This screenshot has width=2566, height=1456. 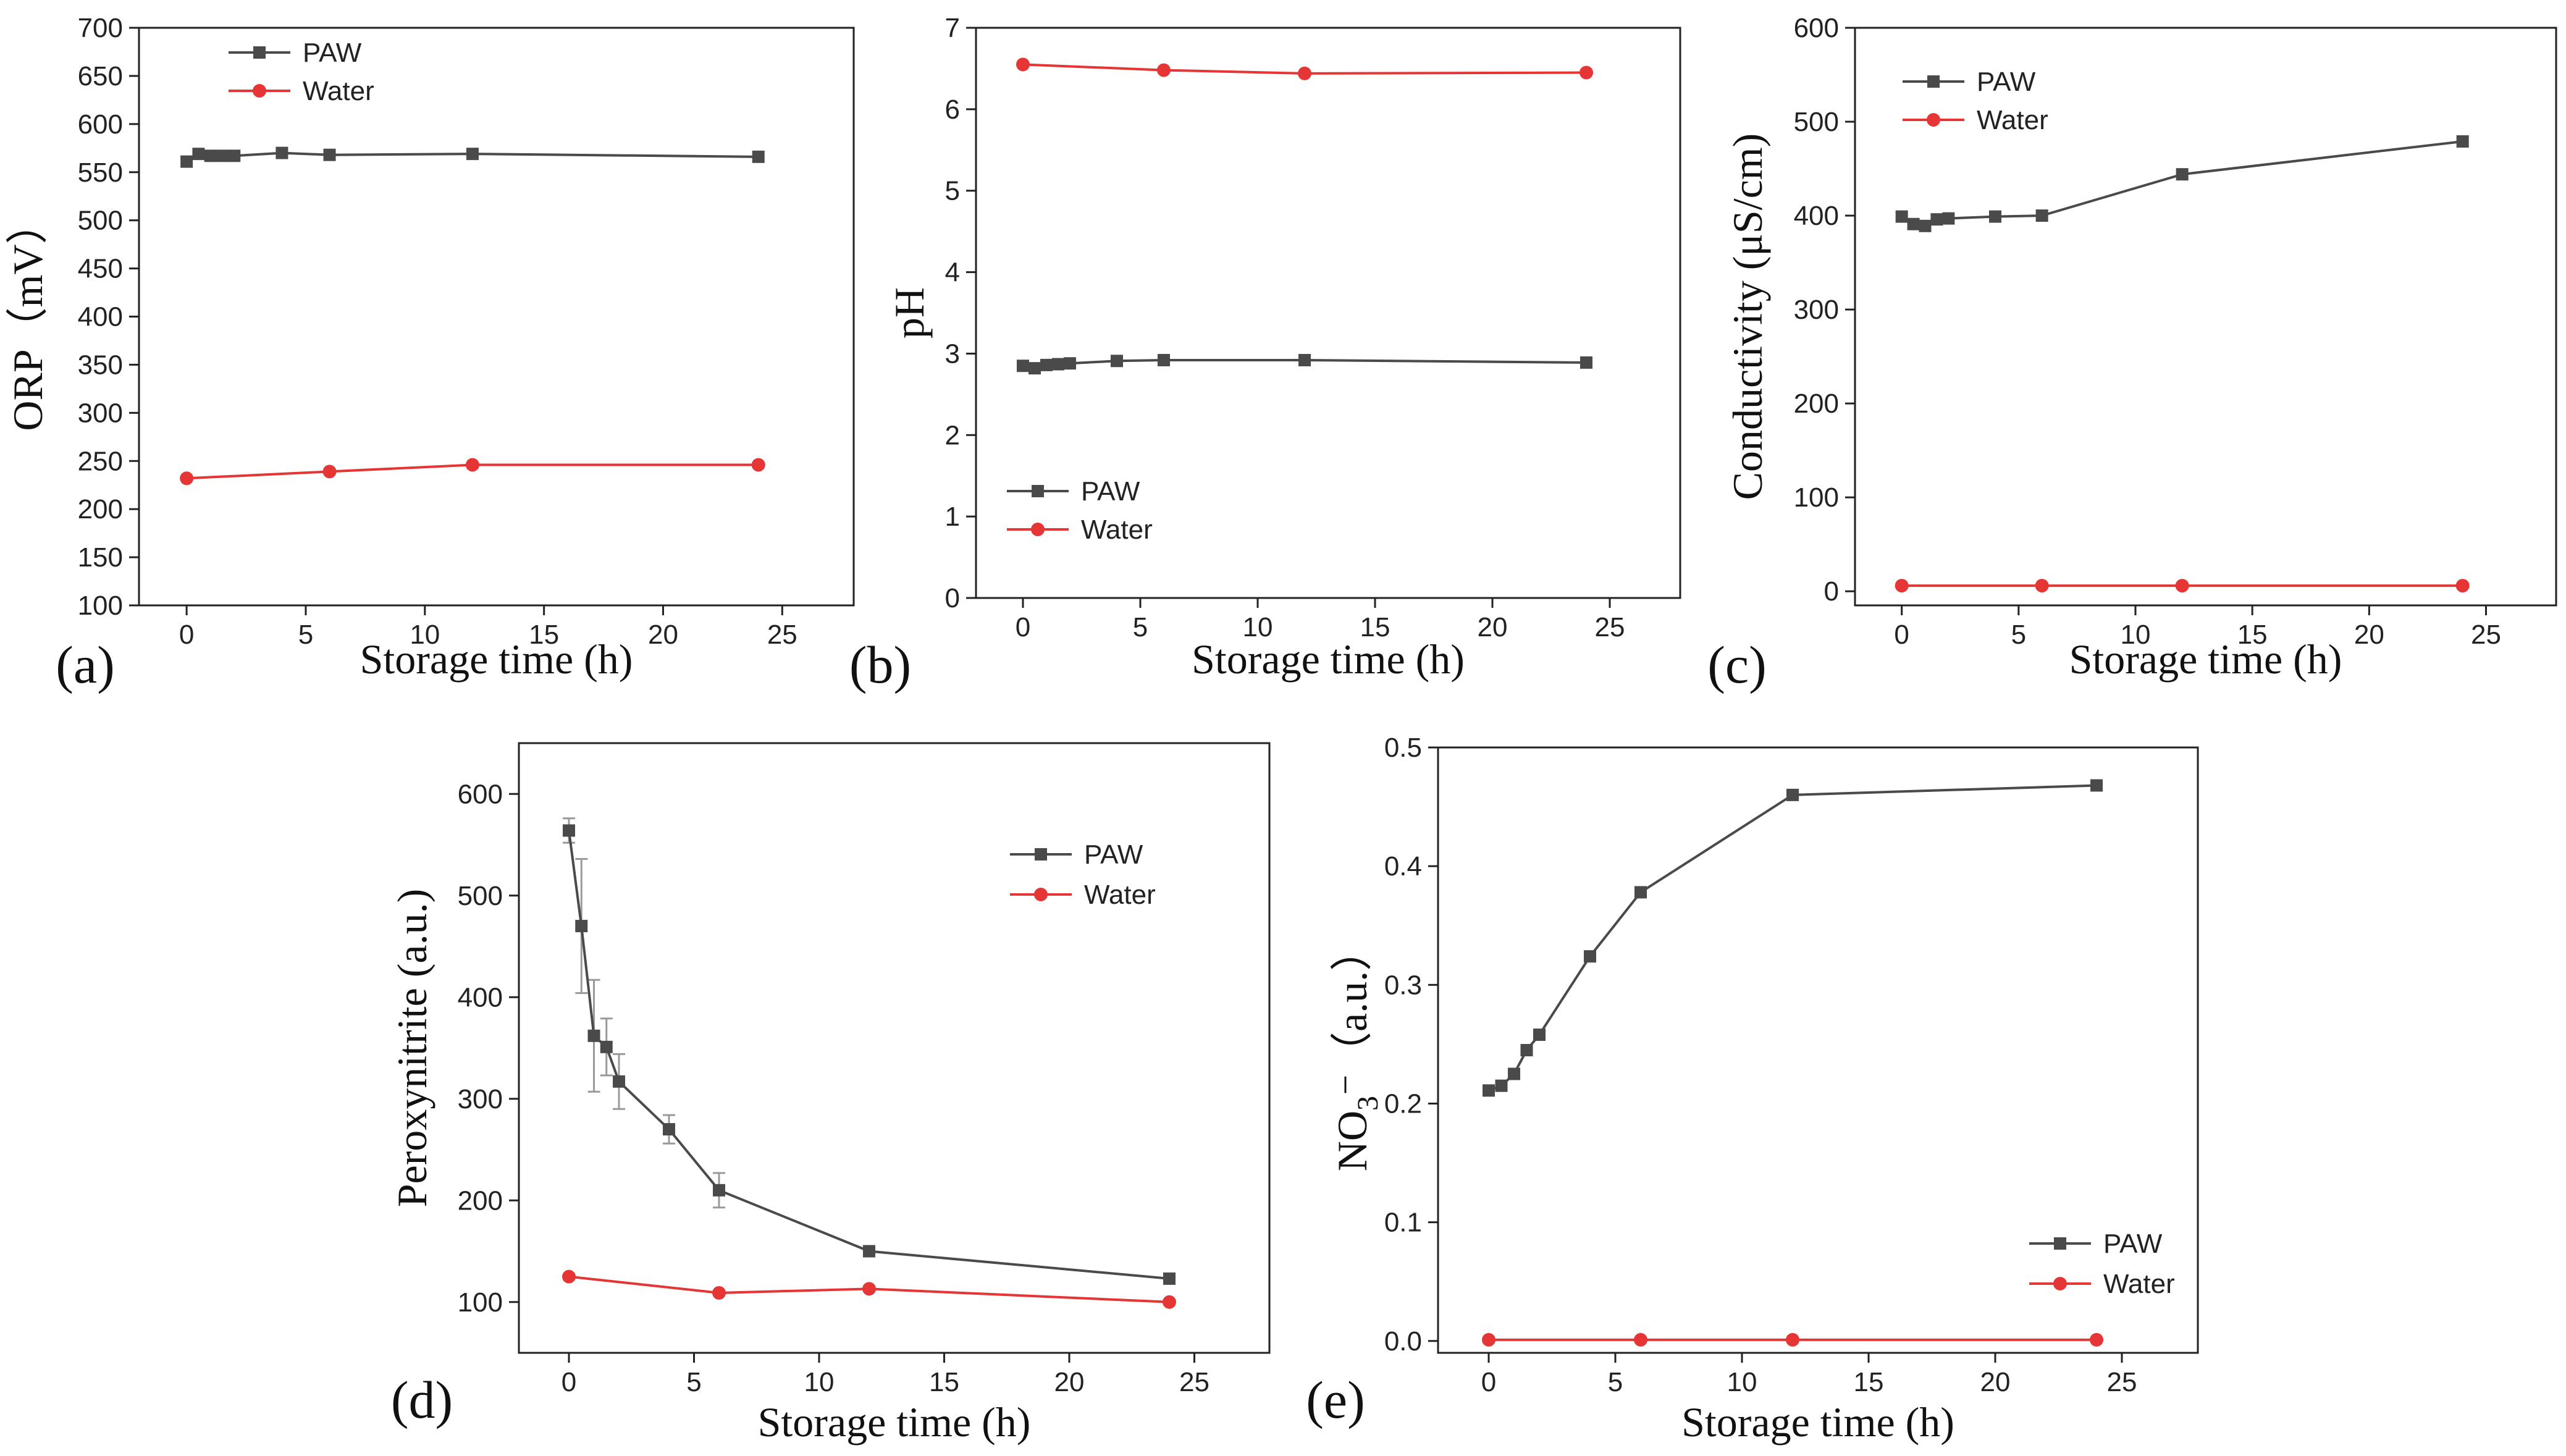 What do you see at coordinates (952, 191) in the screenshot?
I see `y-tick-label: 5` at bounding box center [952, 191].